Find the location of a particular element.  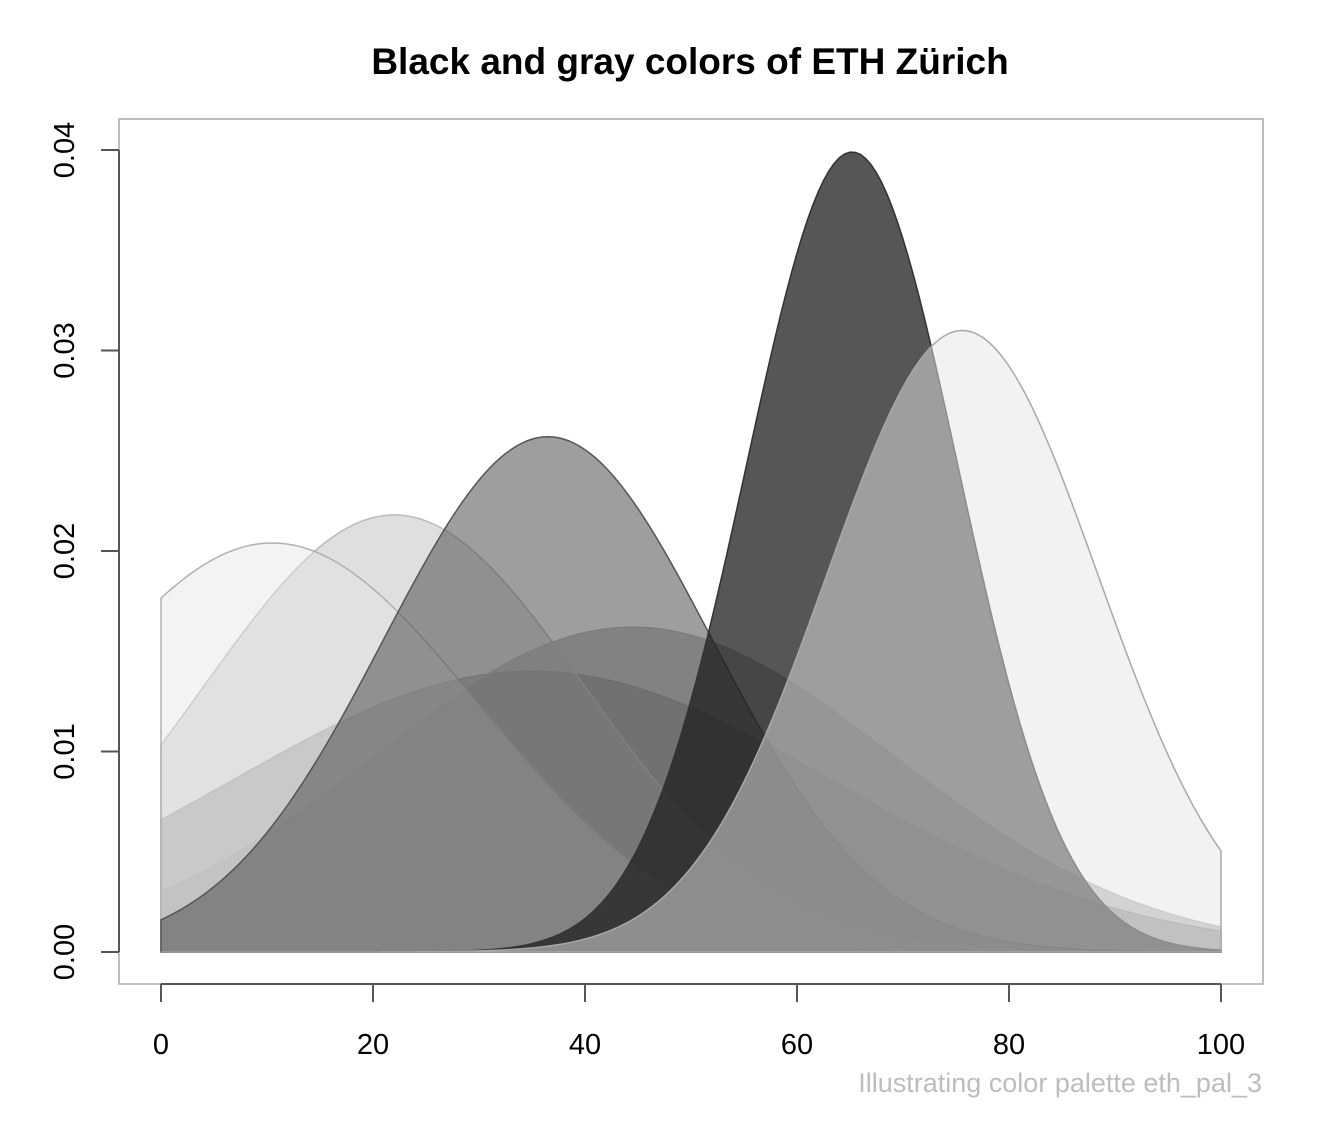

x-tick-label: 100 is located at coordinates (1221, 1045).